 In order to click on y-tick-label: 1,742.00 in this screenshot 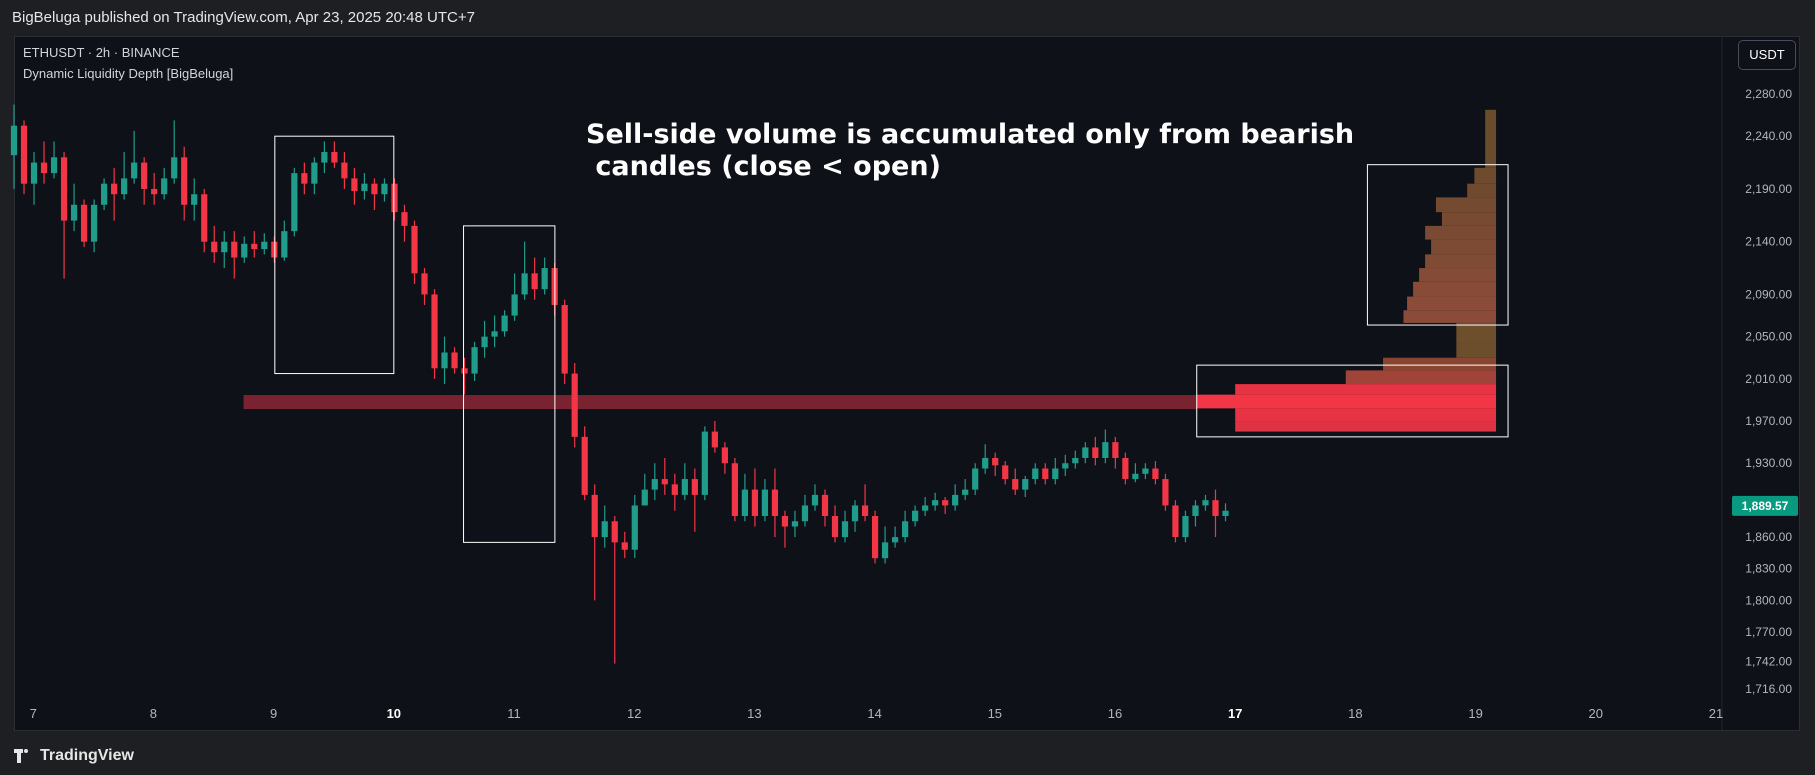, I will do `click(1768, 662)`.